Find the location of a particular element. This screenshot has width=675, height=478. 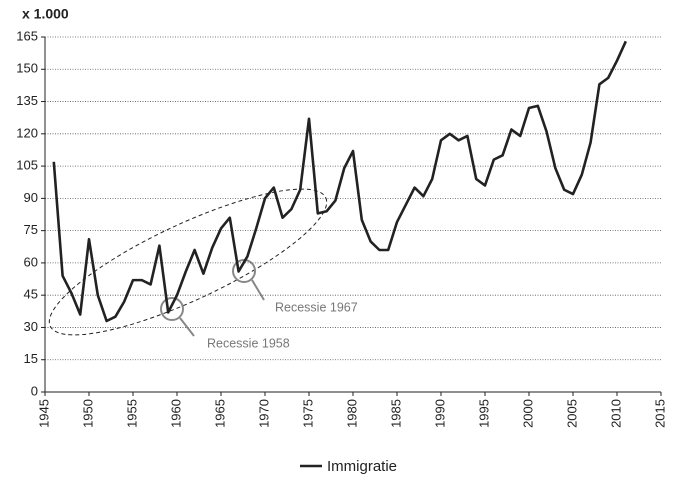

x-tick-label: 1980 is located at coordinates (351, 413).